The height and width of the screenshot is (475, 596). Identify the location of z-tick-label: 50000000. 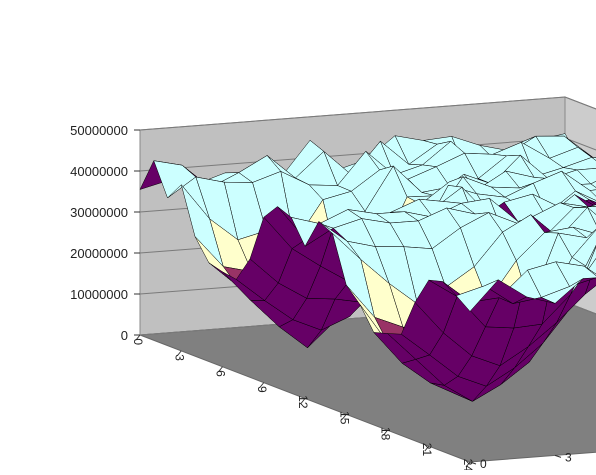
(99, 130).